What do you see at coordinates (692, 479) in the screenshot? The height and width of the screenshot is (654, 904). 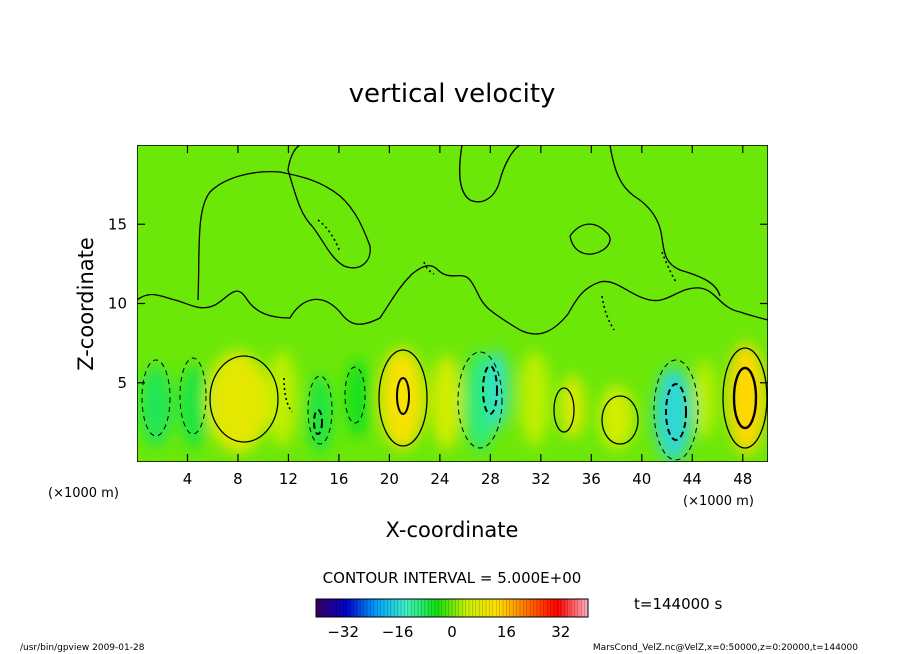 I see `x-tick-label: 44` at bounding box center [692, 479].